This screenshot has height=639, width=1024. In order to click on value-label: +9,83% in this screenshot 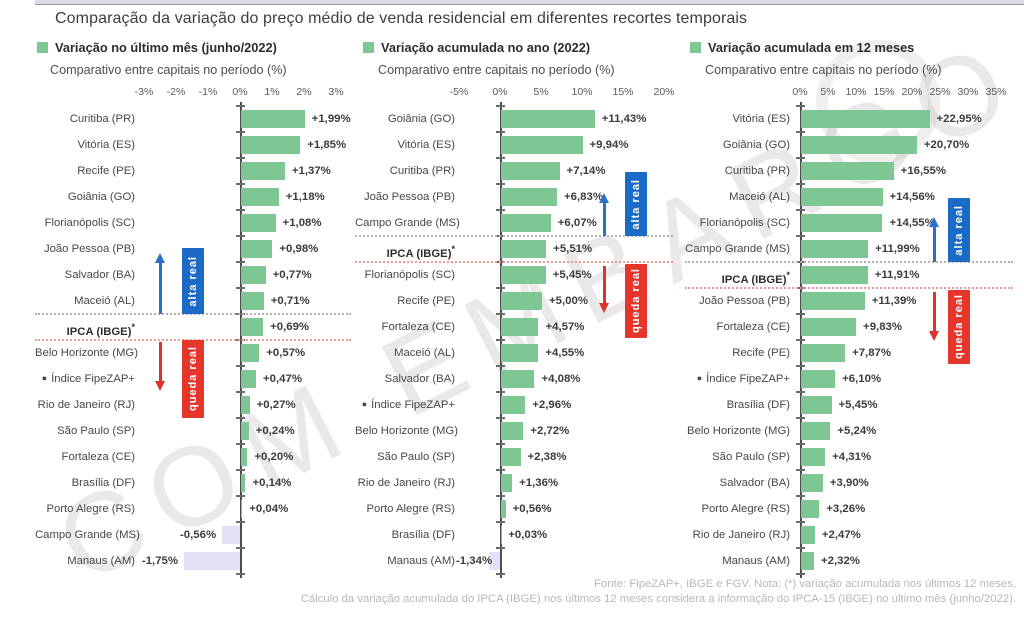, I will do `click(882, 327)`.